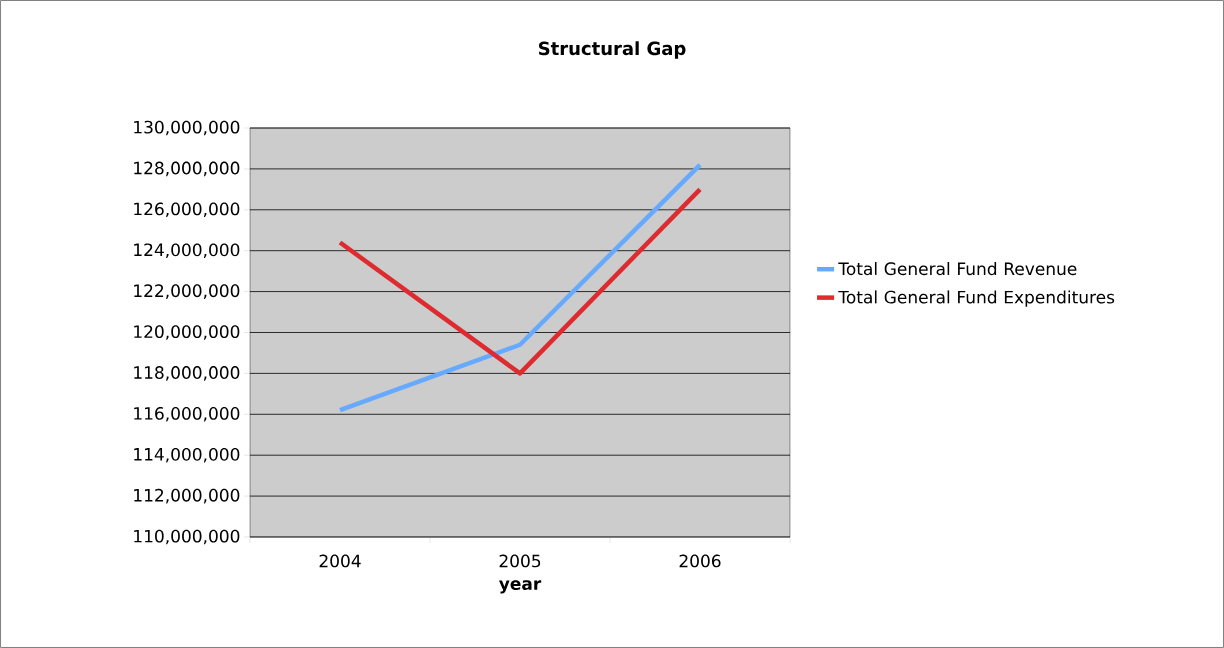 The height and width of the screenshot is (648, 1224). I want to click on x-tick-label: 2005, so click(520, 561).